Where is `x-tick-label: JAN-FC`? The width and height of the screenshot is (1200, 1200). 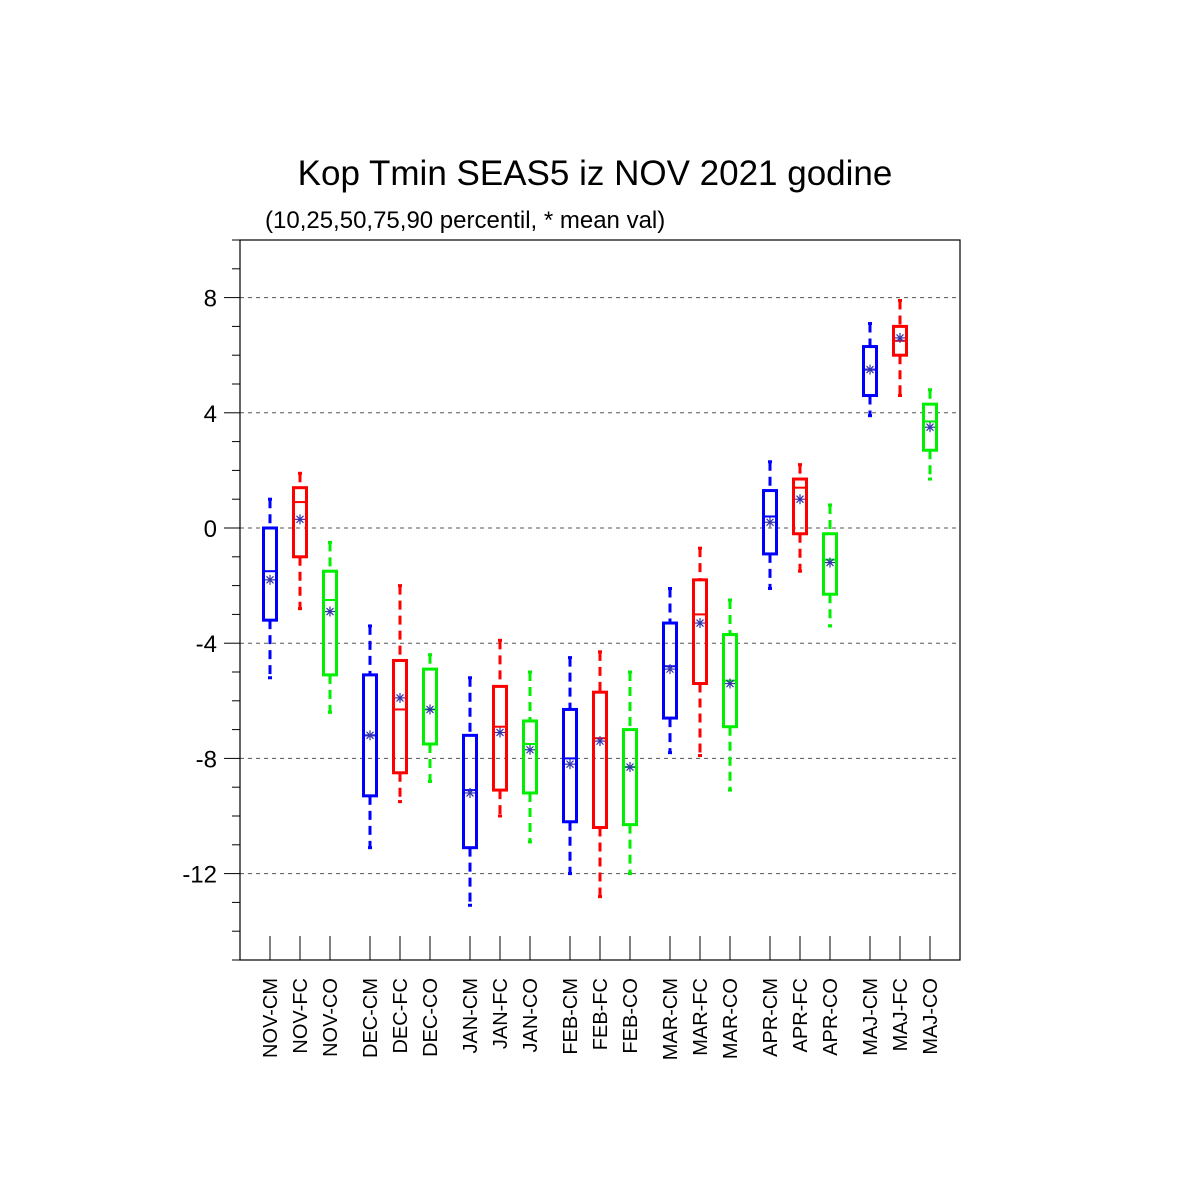
x-tick-label: JAN-FC is located at coordinates (501, 1013).